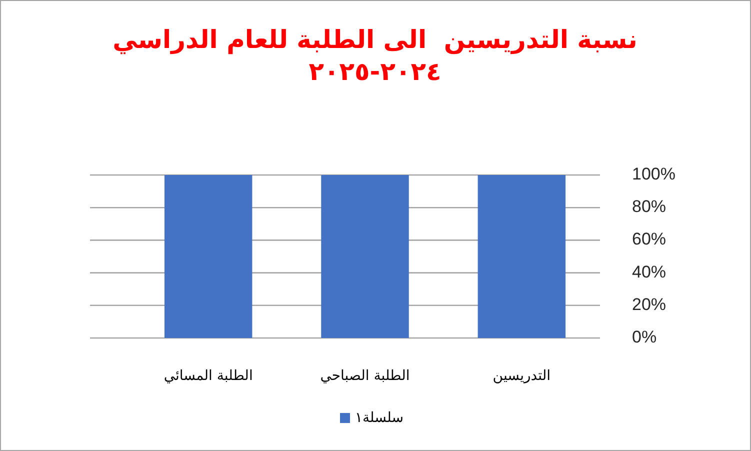 This screenshot has width=751, height=451. I want to click on x-tick-label: الطلبة المسائي, so click(208, 376).